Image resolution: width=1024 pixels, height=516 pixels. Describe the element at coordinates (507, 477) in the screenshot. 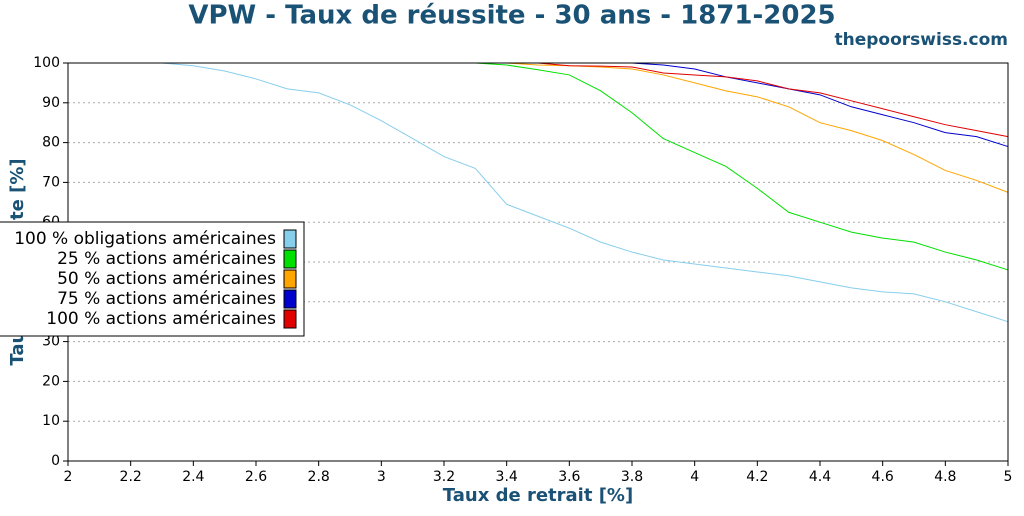

I see `x-tick-label: 3.4` at that location.